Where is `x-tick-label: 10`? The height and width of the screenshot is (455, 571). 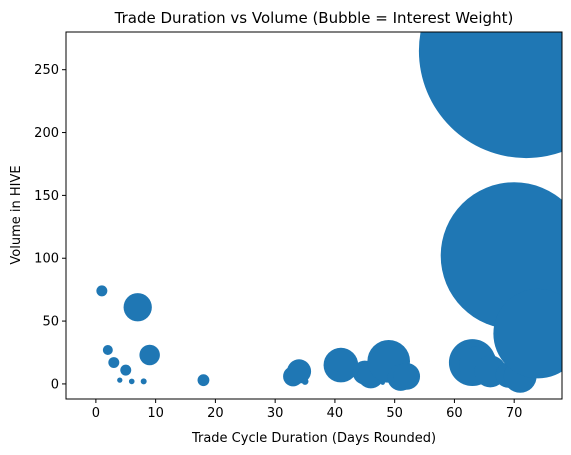
x-tick-label: 10 is located at coordinates (155, 413).